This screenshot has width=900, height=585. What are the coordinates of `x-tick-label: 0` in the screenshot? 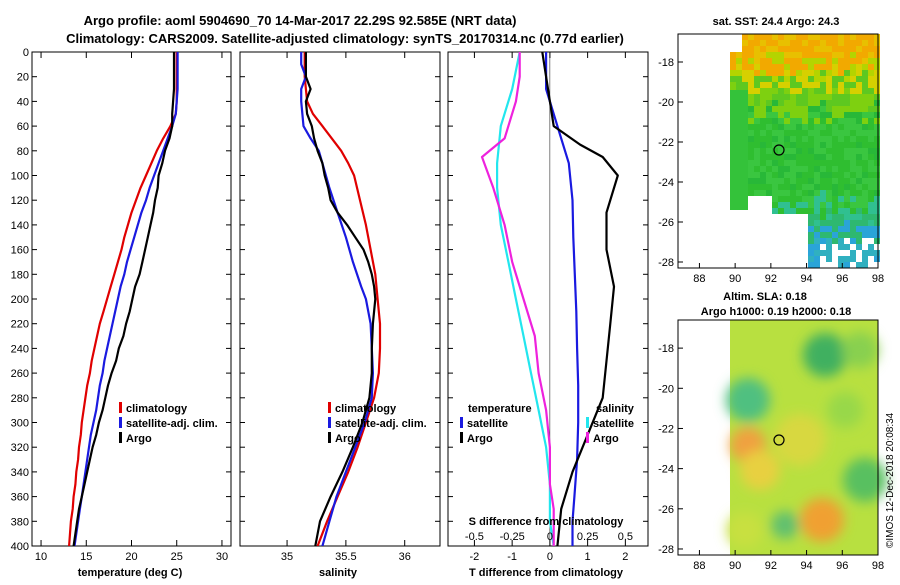 It's located at (550, 557).